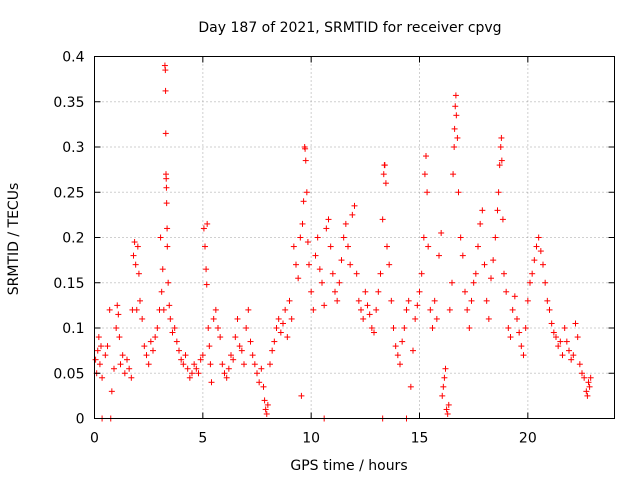 The height and width of the screenshot is (480, 640). I want to click on y-tick-label: 0.05, so click(68, 374).